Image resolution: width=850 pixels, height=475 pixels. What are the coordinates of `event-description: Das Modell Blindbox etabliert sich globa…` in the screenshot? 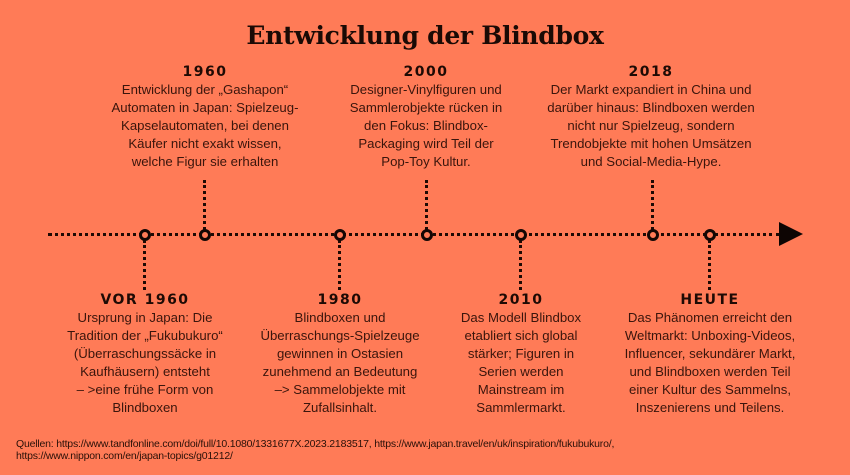 It's located at (521, 362).